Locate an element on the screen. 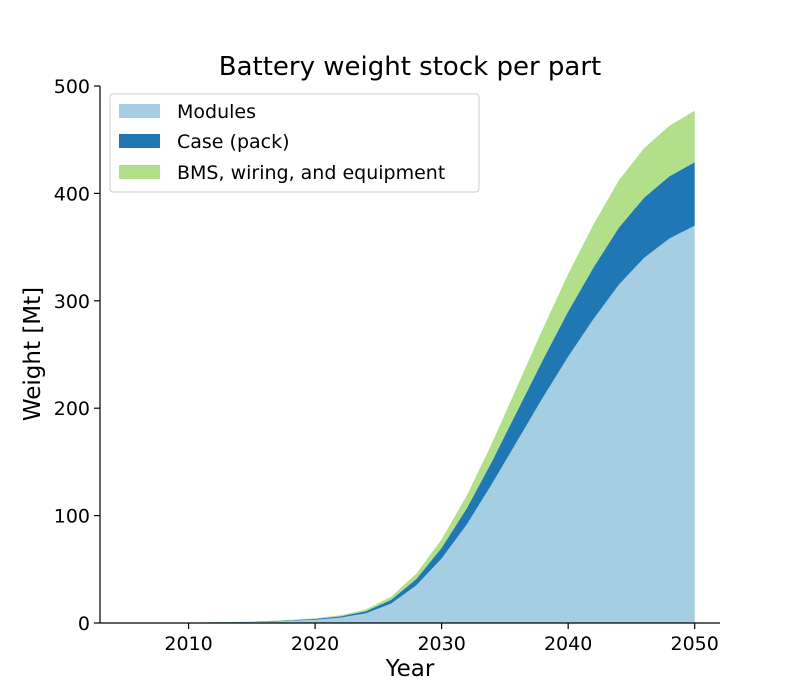 This screenshot has width=800, height=700. y-tick-label: 0 is located at coordinates (84, 624).